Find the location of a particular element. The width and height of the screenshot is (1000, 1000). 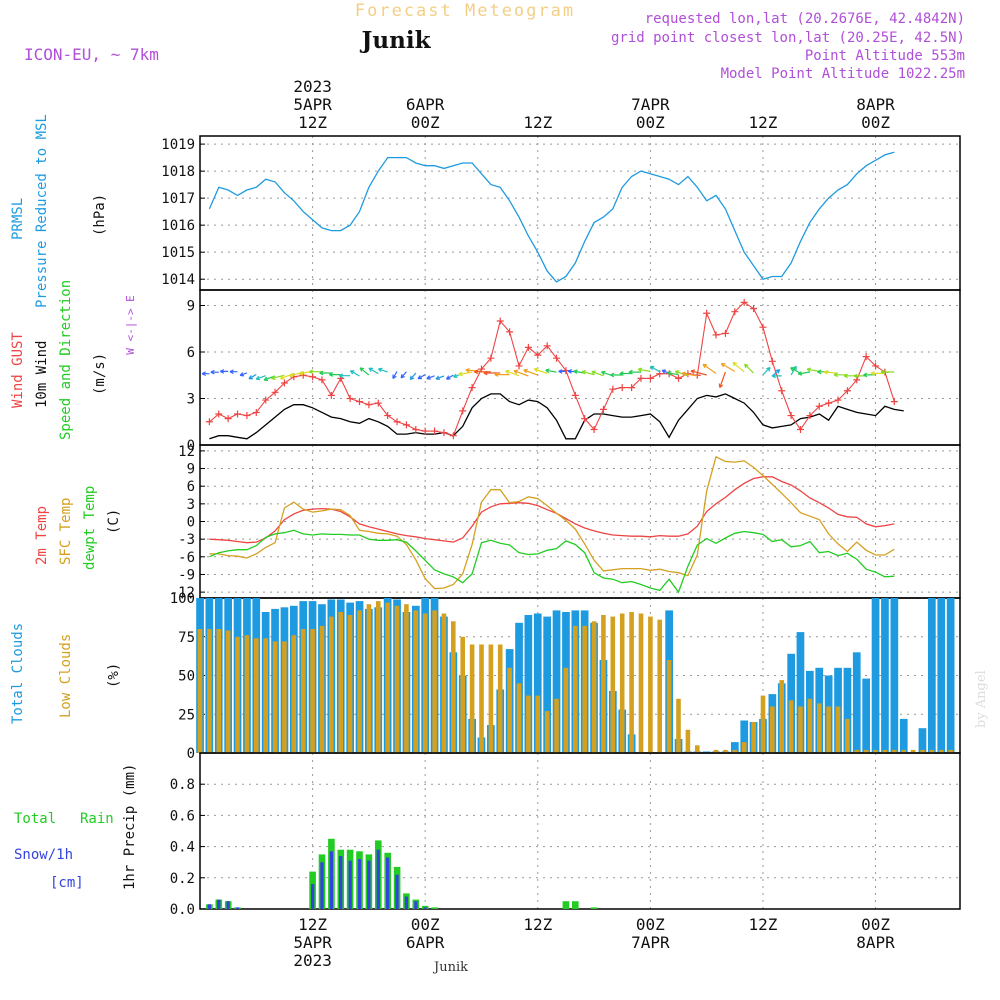

credit-watermark: by Angel is located at coordinates (981, 699).